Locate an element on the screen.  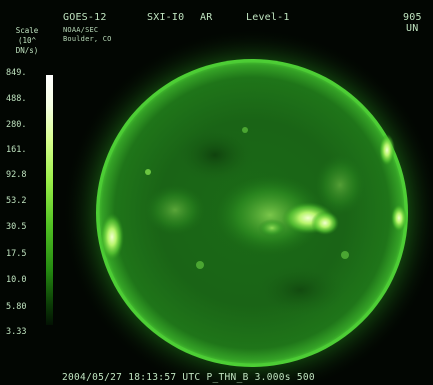
filter-label: P_THN_B is located at coordinates (227, 377).